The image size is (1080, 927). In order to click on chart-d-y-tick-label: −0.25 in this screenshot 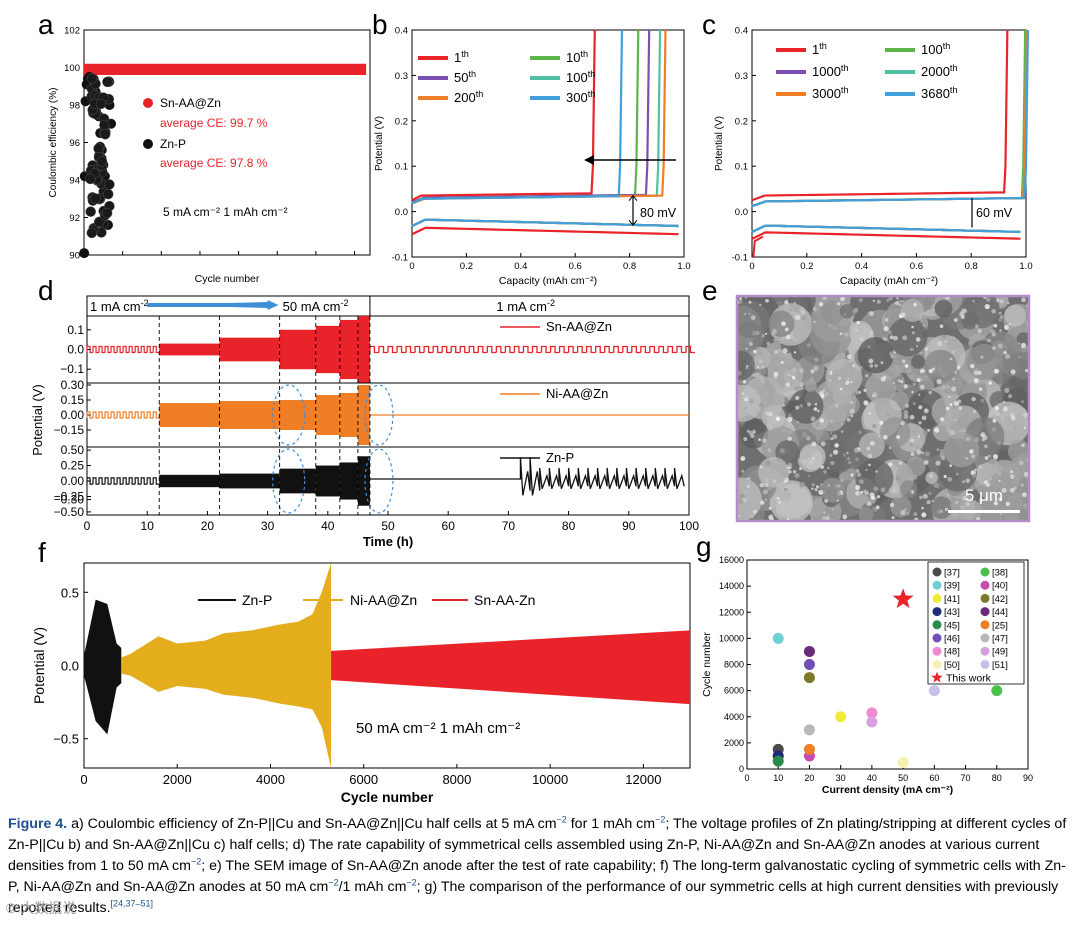, I will do `click(69, 496)`.